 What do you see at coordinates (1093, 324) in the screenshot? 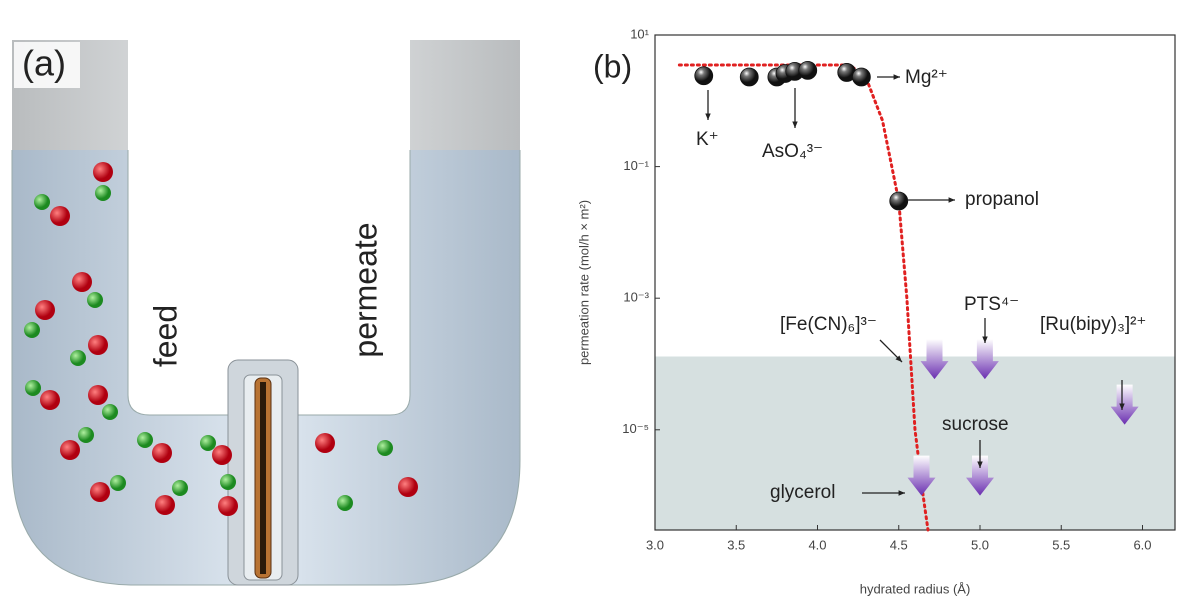
I see `annotation: [Ru(bipy)₃]²⁺` at bounding box center [1093, 324].